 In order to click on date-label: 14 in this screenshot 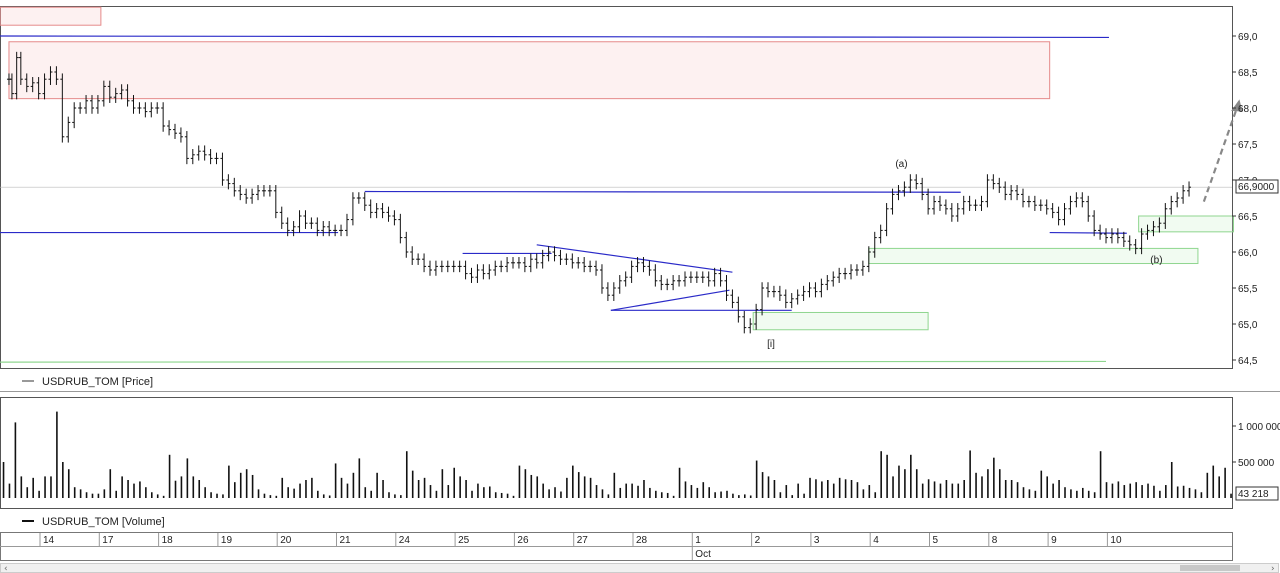, I will do `click(49, 540)`.